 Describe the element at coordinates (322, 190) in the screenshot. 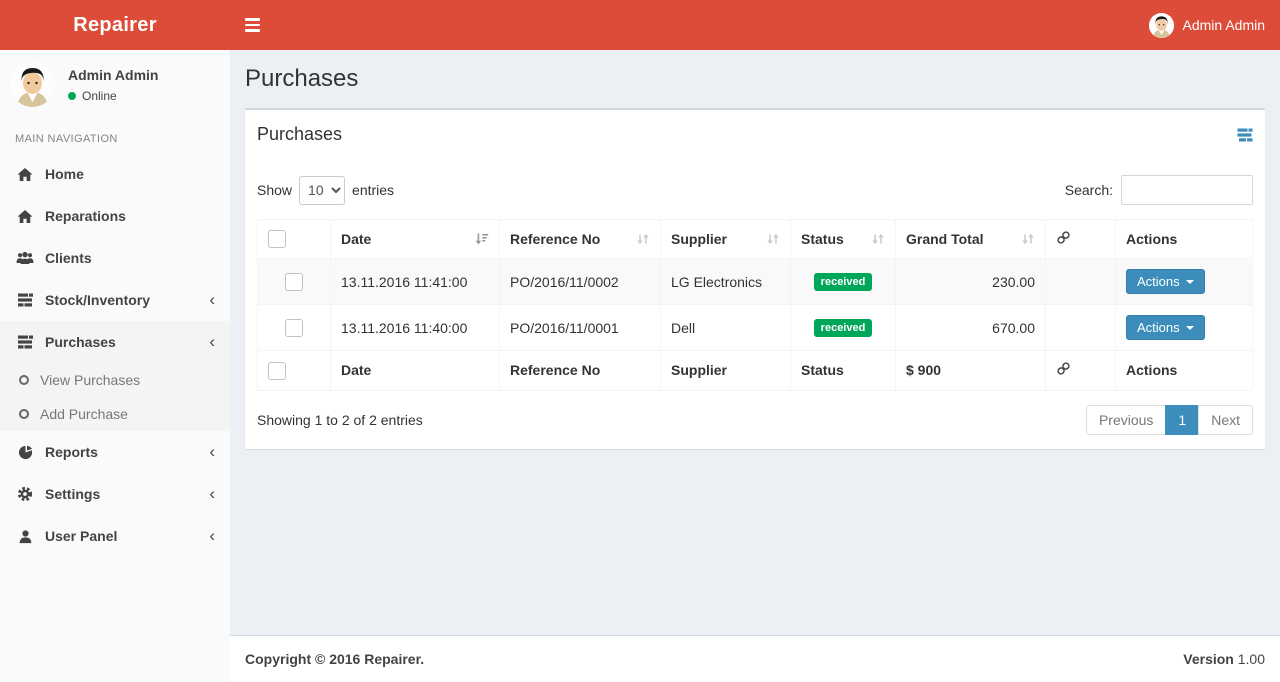

I see `entries-select: 10` at that location.